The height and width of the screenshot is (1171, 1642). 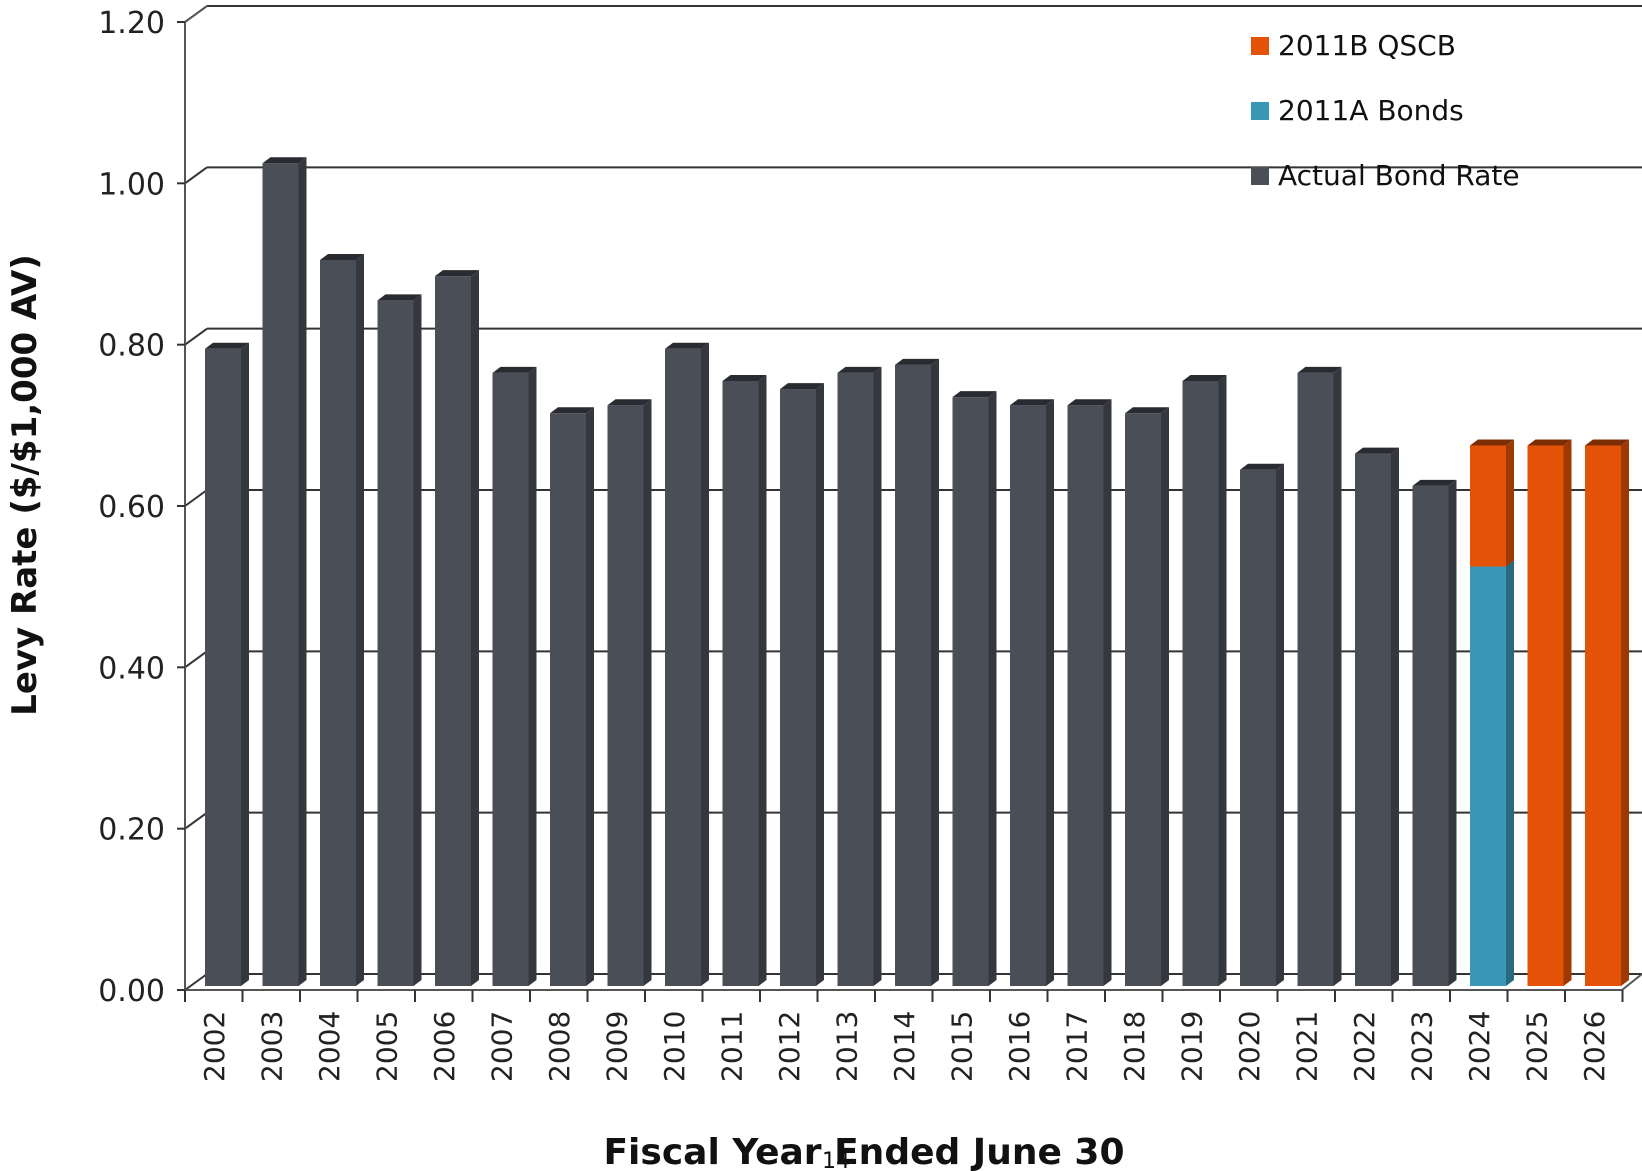 What do you see at coordinates (961, 1046) in the screenshot?
I see `x-tick-label: 2015` at bounding box center [961, 1046].